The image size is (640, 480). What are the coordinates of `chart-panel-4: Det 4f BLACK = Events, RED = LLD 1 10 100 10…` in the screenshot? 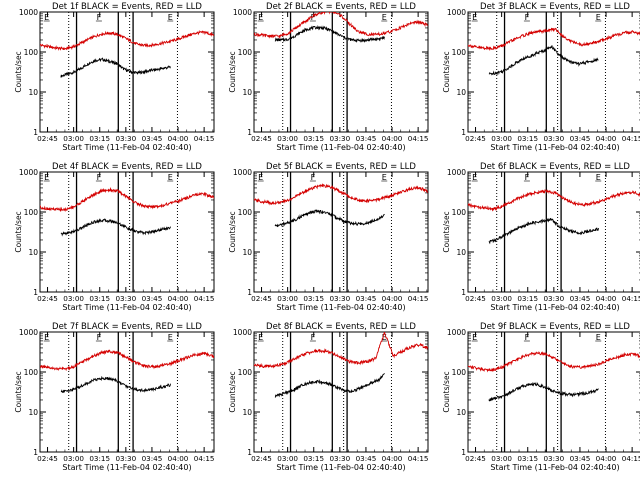 It's located at (114, 237).